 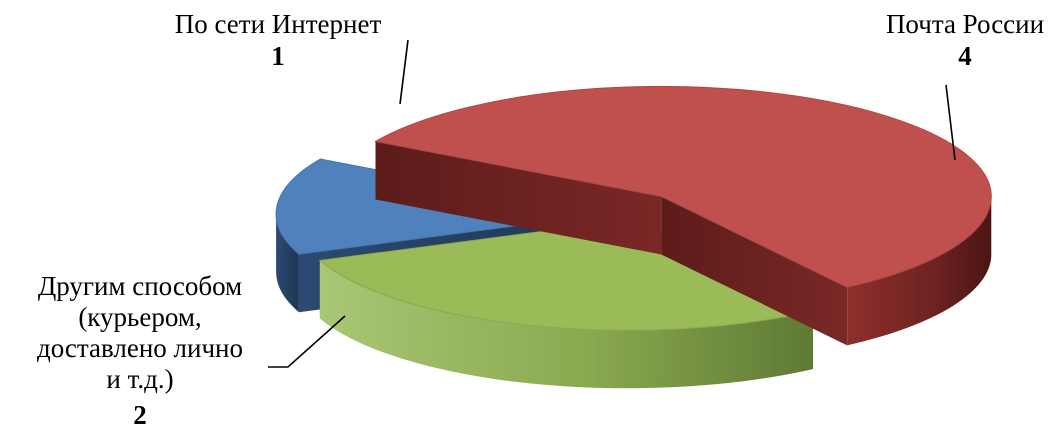 I want to click on slice-value-1: 2, so click(x=140, y=415).